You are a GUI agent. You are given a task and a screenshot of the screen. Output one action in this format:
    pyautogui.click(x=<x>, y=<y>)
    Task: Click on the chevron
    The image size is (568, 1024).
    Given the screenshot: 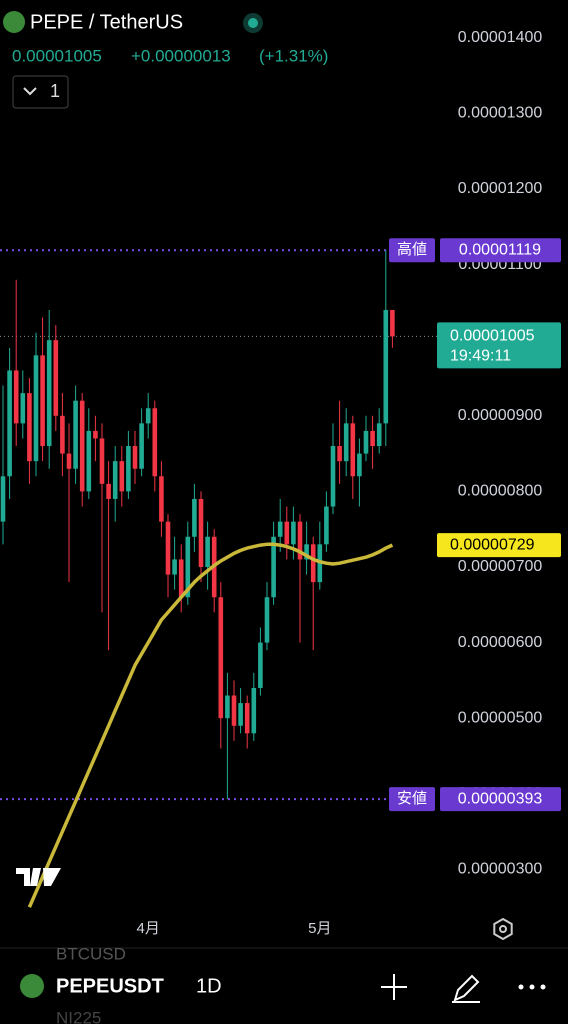 What is the action you would take?
    pyautogui.click(x=30, y=91)
    